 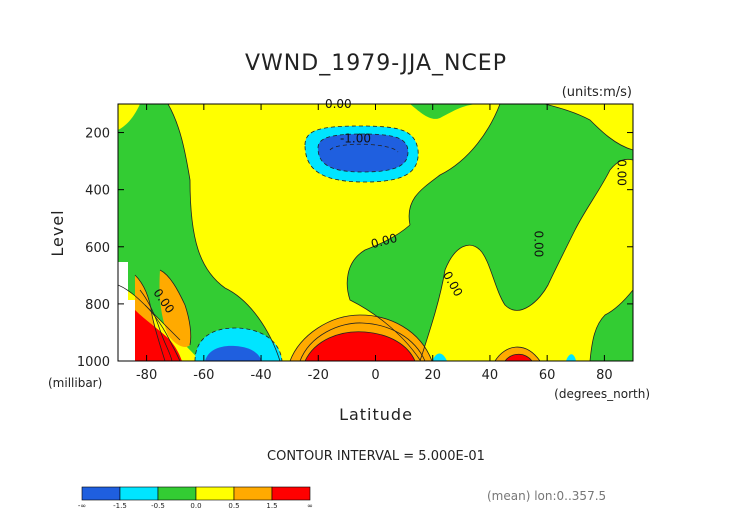 What do you see at coordinates (375, 375) in the screenshot?
I see `x-tick-label: 0` at bounding box center [375, 375].